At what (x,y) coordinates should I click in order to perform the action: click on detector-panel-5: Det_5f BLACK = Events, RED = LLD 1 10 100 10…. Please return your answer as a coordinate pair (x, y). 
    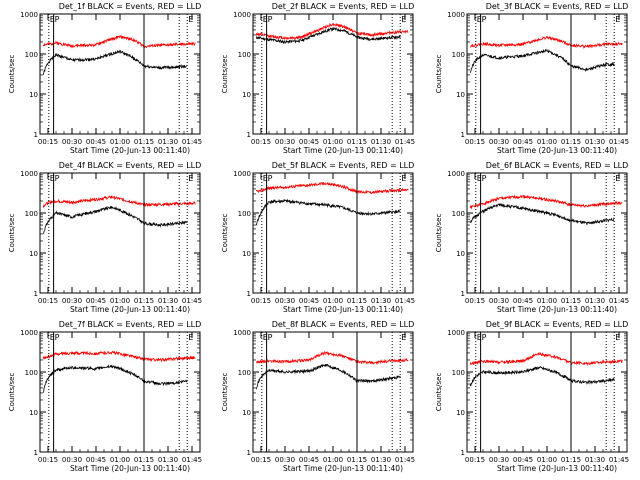
    Looking at the image, I should click on (318, 237).